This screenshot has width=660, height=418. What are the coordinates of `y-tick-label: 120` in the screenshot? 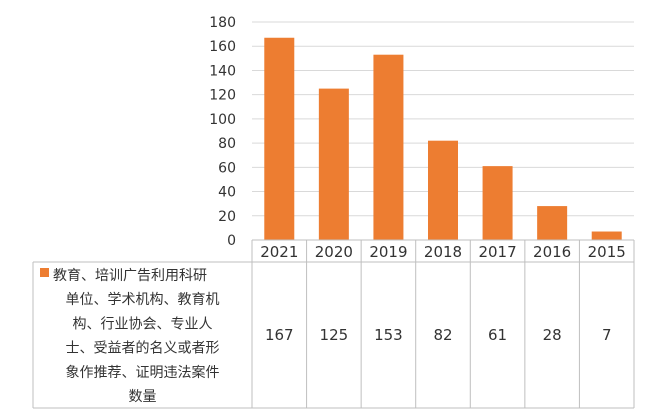 It's located at (222, 96).